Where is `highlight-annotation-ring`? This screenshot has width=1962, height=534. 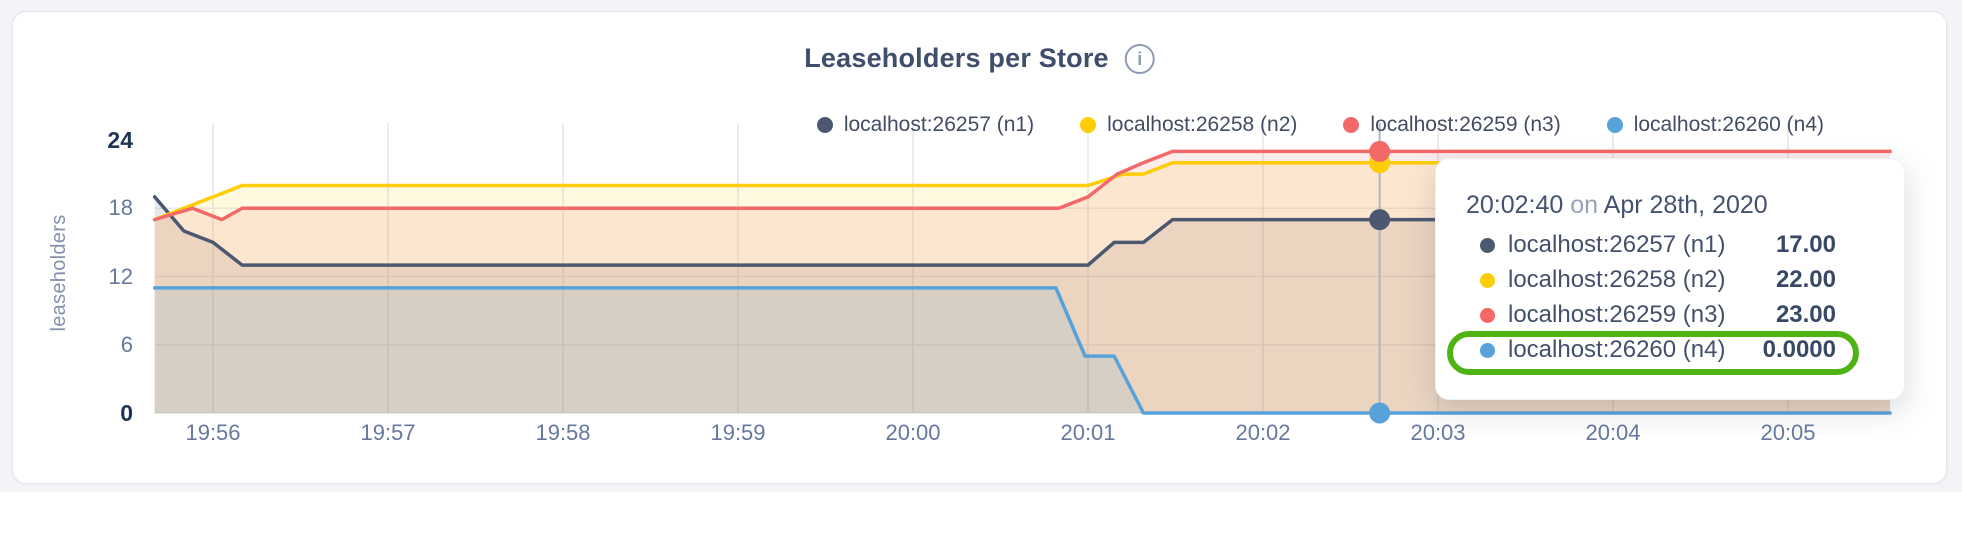 highlight-annotation-ring is located at coordinates (1653, 353).